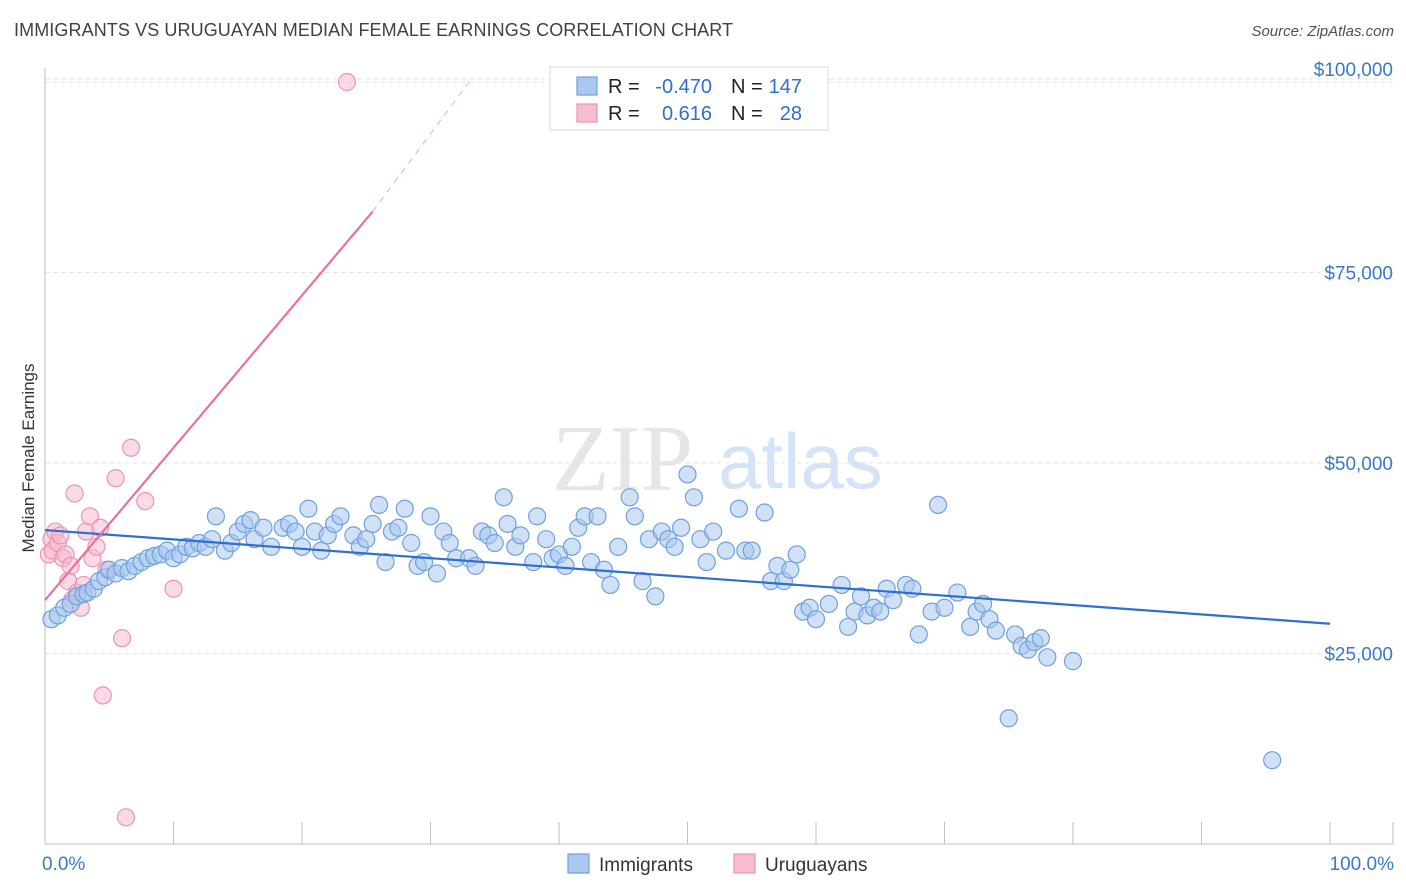  What do you see at coordinates (687, 114) in the screenshot?
I see `legend-r-value-2: 0.616` at bounding box center [687, 114].